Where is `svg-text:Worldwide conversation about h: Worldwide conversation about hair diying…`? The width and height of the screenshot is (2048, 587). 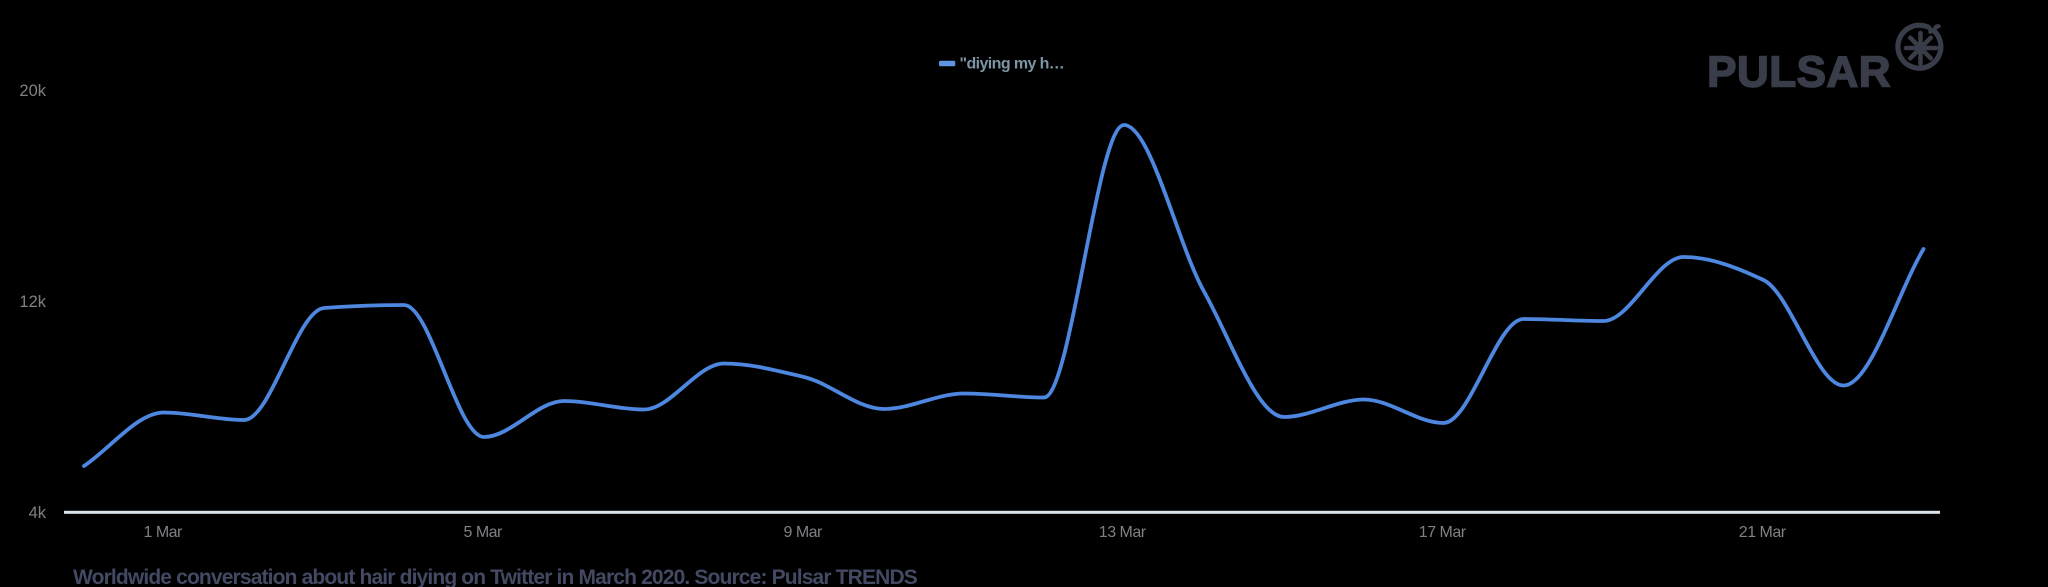
svg-text:Worldwide conversation about h: Worldwide conversation about hair diying… is located at coordinates (495, 576).